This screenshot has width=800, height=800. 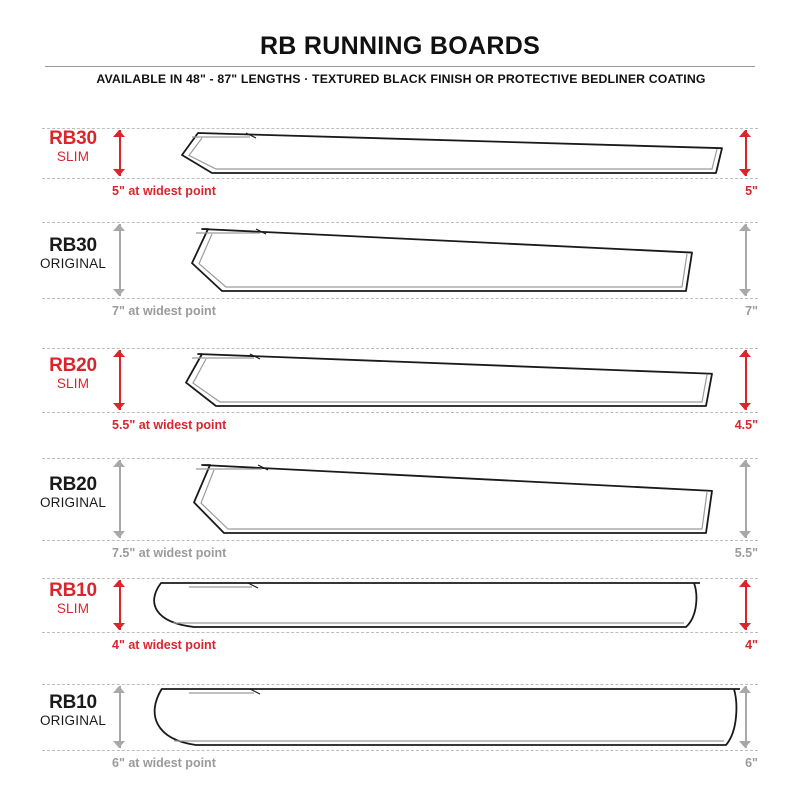 I want to click on height-caption: 4", so click(x=751, y=645).